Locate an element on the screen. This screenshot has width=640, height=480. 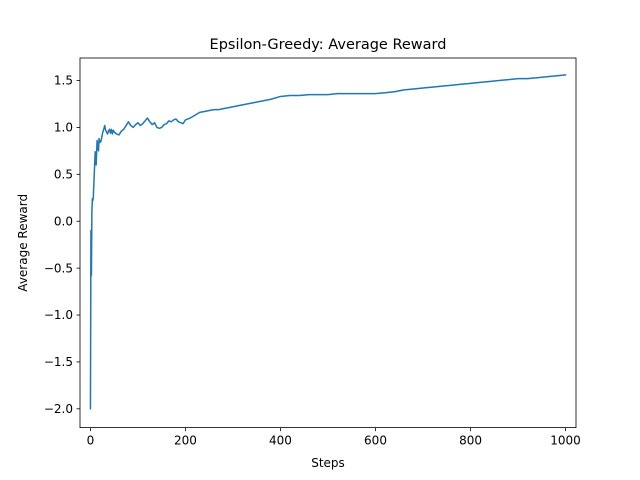
x-tick-label: 800 is located at coordinates (470, 441).